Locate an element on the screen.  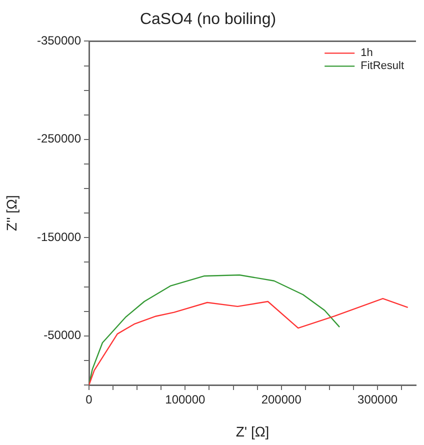
y-tick-label: -250000 is located at coordinates (59, 139).